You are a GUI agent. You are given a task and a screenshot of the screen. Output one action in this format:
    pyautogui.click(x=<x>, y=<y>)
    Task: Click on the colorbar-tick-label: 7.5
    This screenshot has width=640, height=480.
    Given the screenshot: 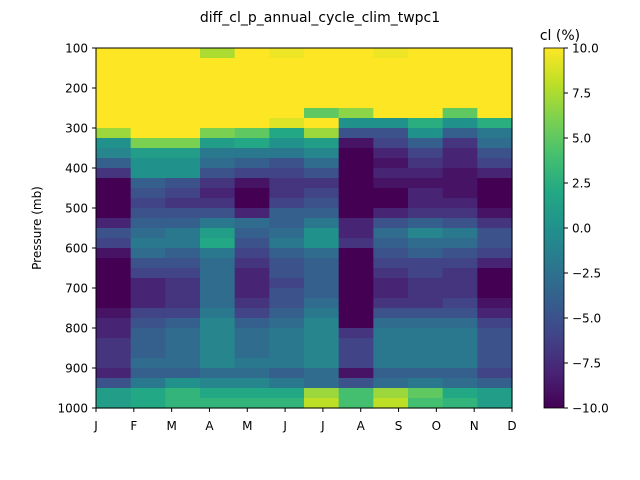 What is the action you would take?
    pyautogui.click(x=581, y=94)
    